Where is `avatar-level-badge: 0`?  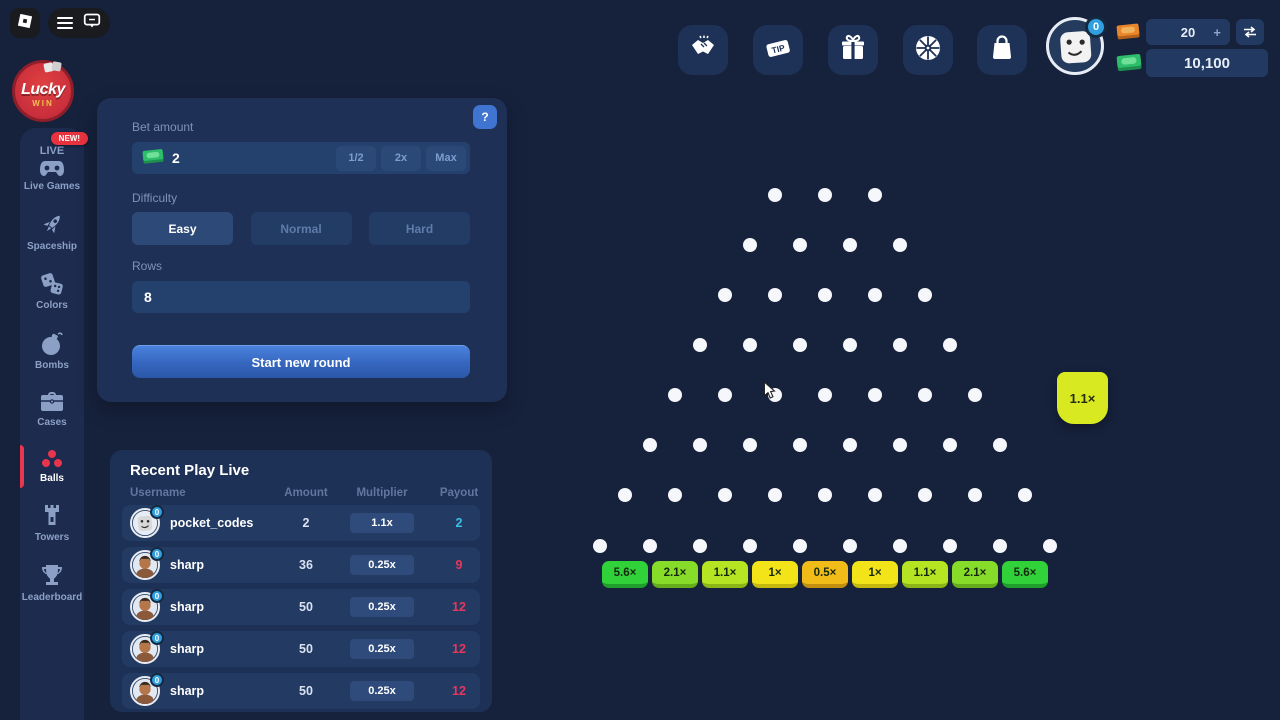
avatar-level-badge: 0 is located at coordinates (1096, 27).